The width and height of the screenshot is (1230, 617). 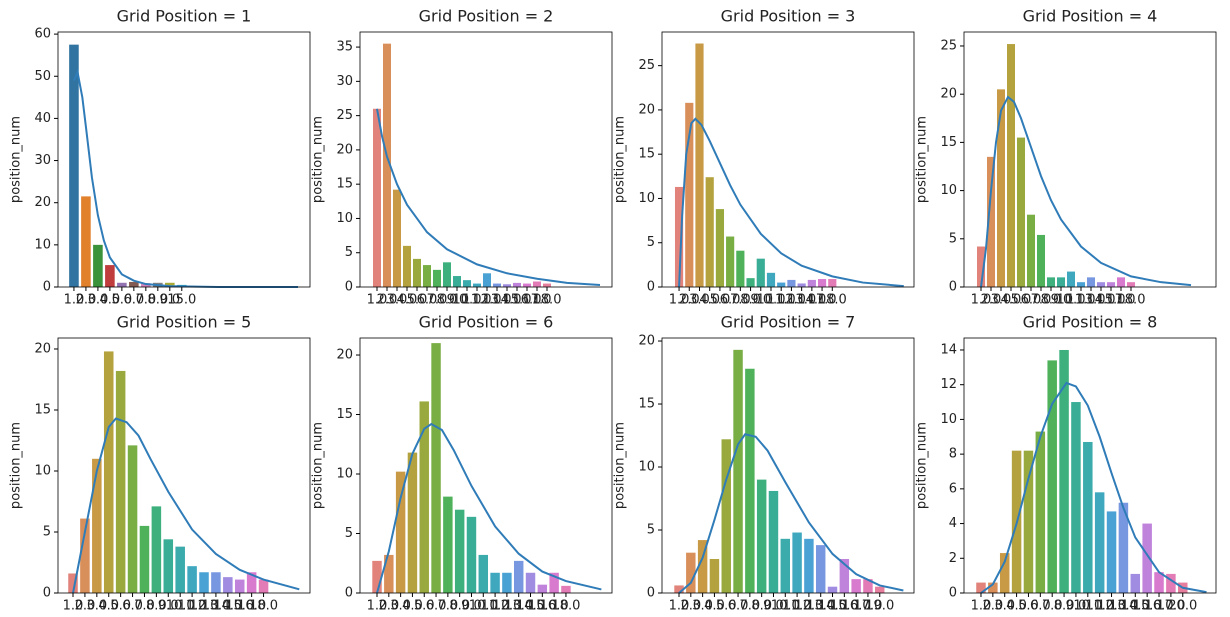 I want to click on subplot-title: Grid Position = 2, so click(x=486, y=16).